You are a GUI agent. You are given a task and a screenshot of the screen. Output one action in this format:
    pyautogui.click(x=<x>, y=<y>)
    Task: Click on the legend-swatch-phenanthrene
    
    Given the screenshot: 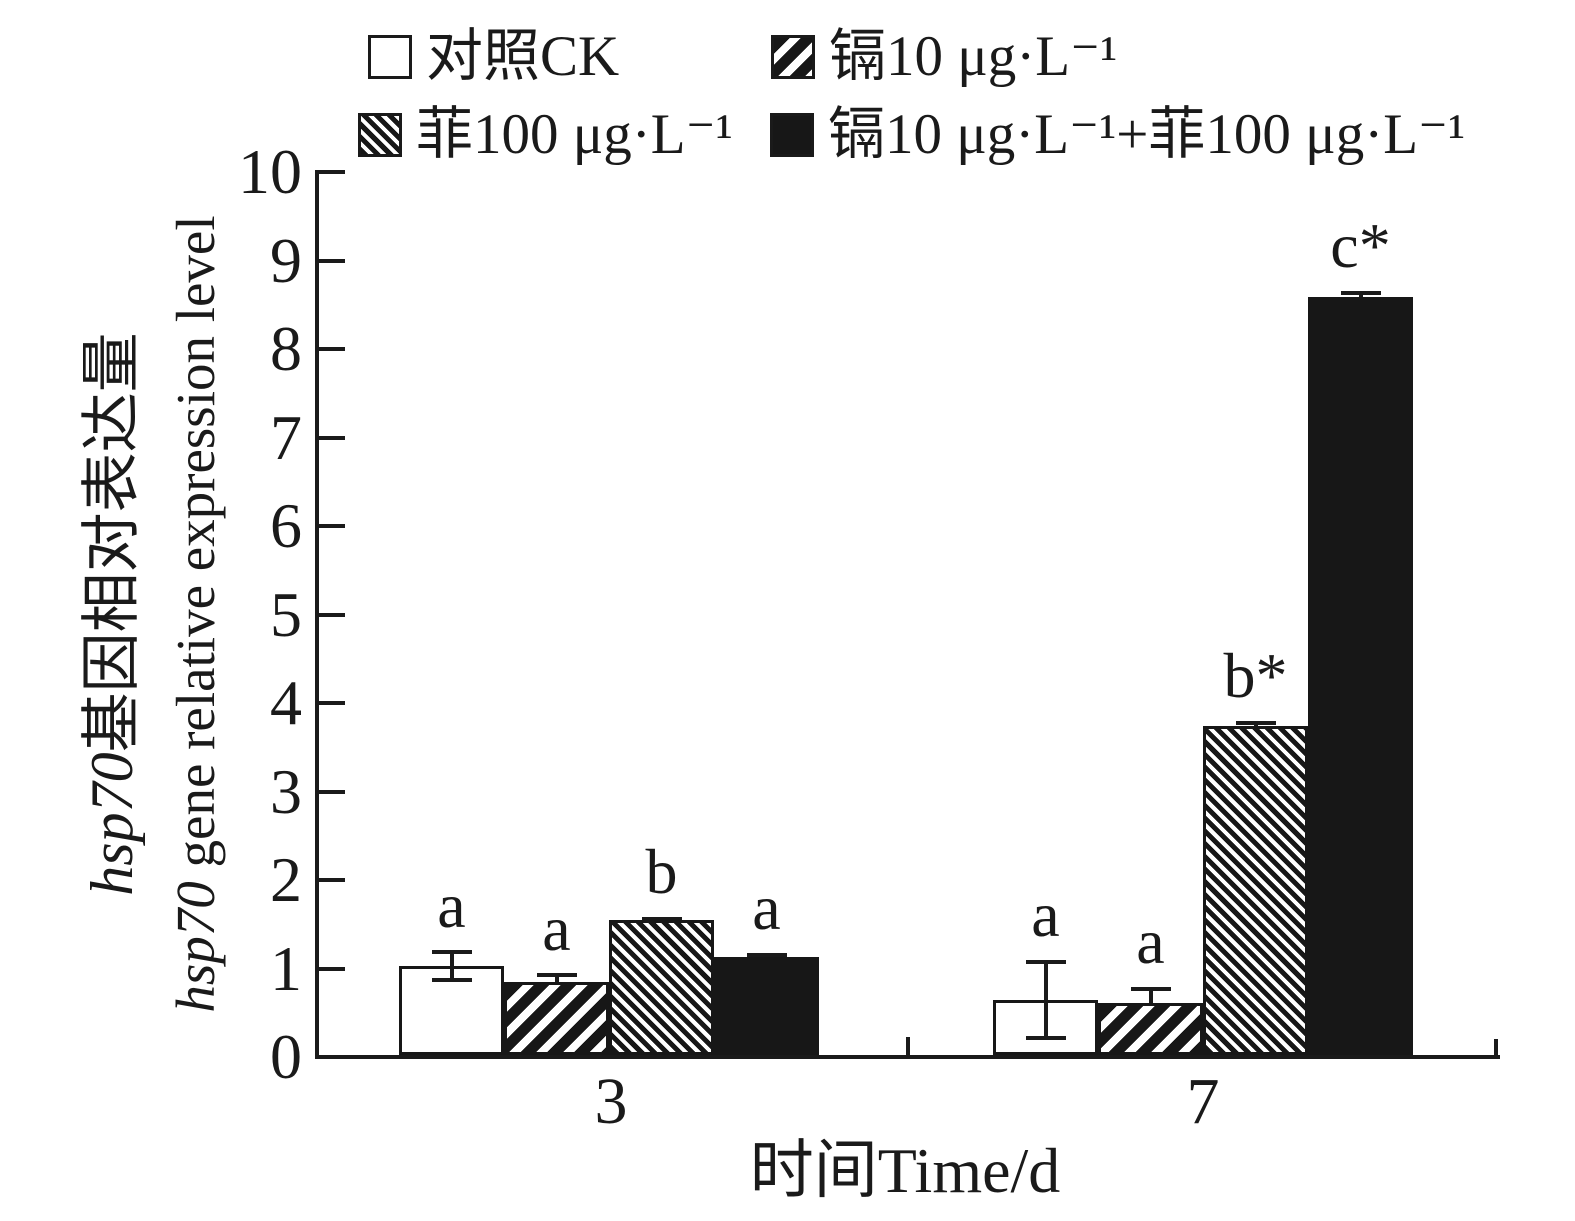 What is the action you would take?
    pyautogui.click(x=380, y=135)
    